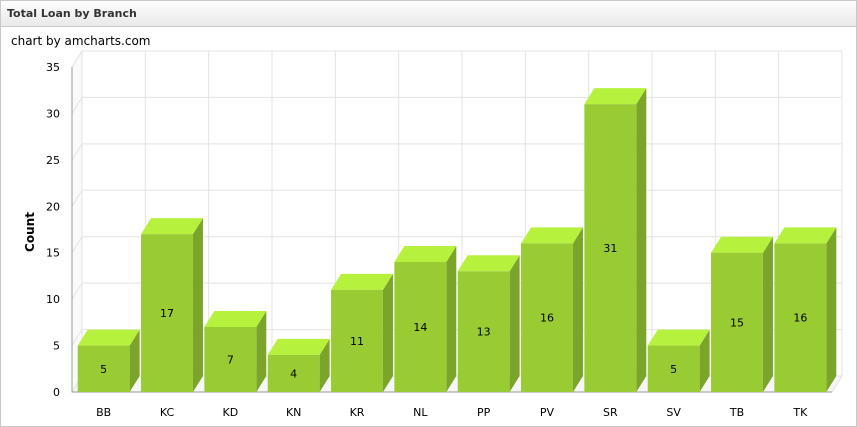  I want to click on x-tick-label: KD, so click(230, 412).